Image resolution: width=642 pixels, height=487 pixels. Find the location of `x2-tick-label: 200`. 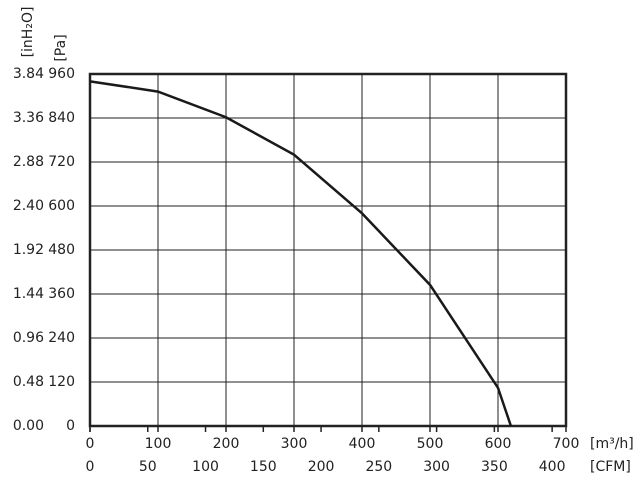

x2-tick-label: 200 is located at coordinates (321, 467).